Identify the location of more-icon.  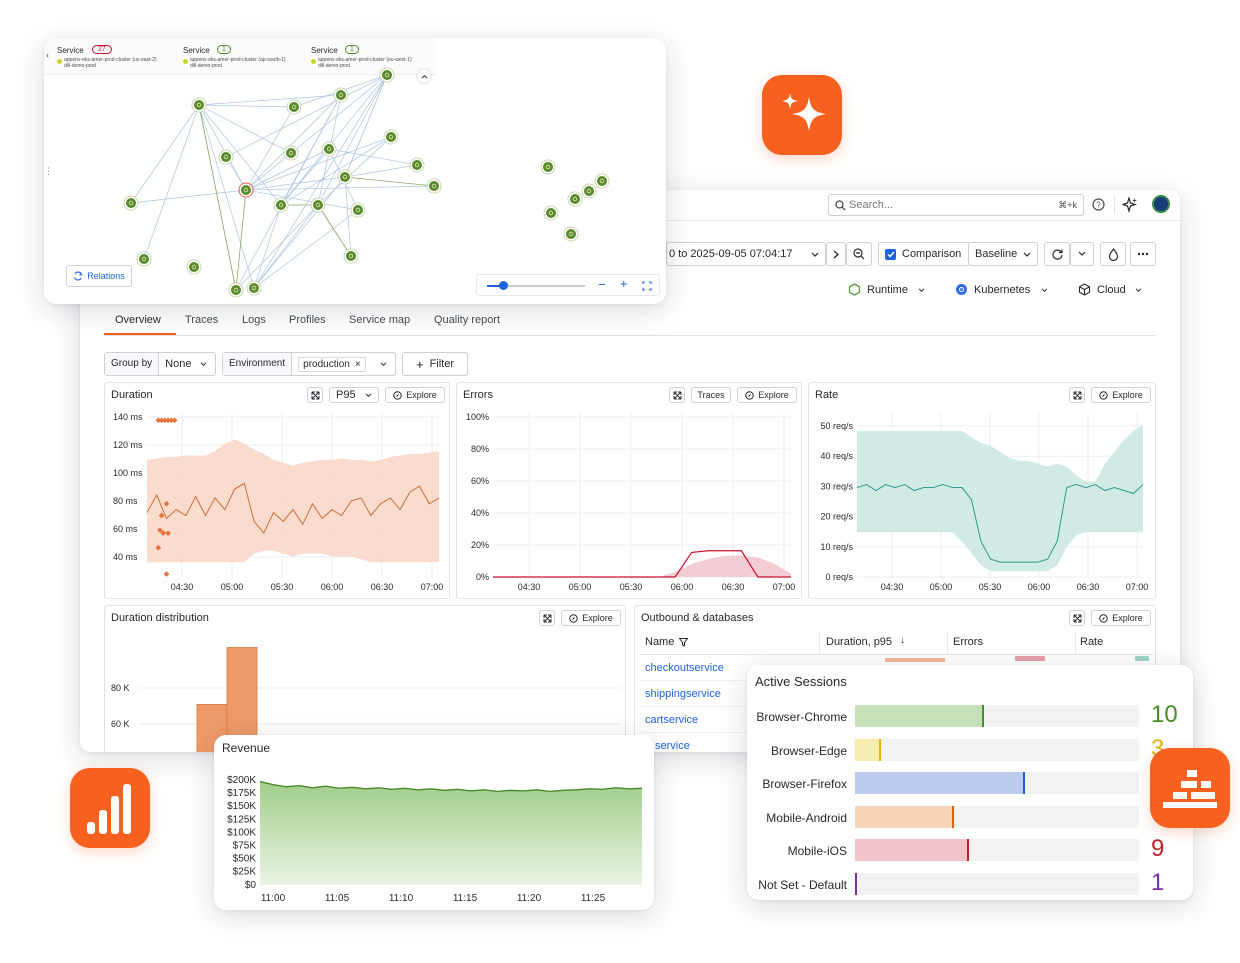
(1143, 254).